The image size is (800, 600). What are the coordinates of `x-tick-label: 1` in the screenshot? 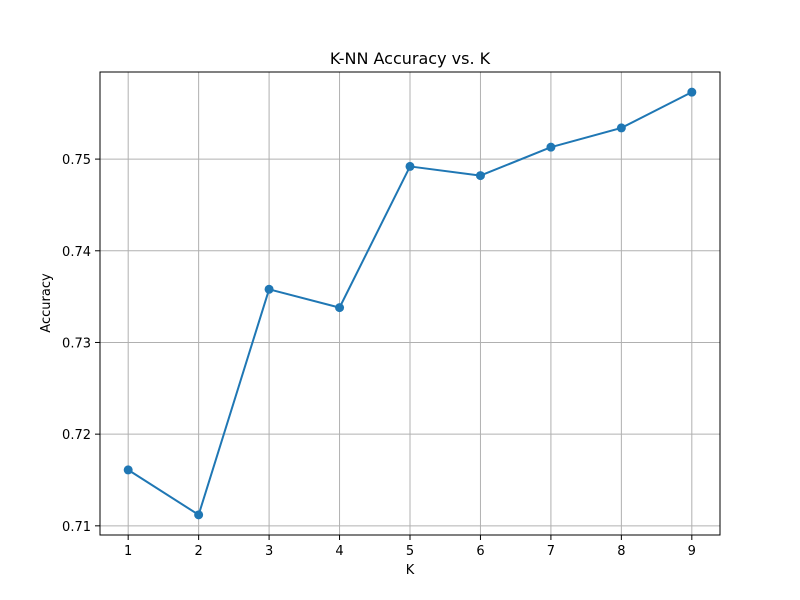 It's located at (128, 551).